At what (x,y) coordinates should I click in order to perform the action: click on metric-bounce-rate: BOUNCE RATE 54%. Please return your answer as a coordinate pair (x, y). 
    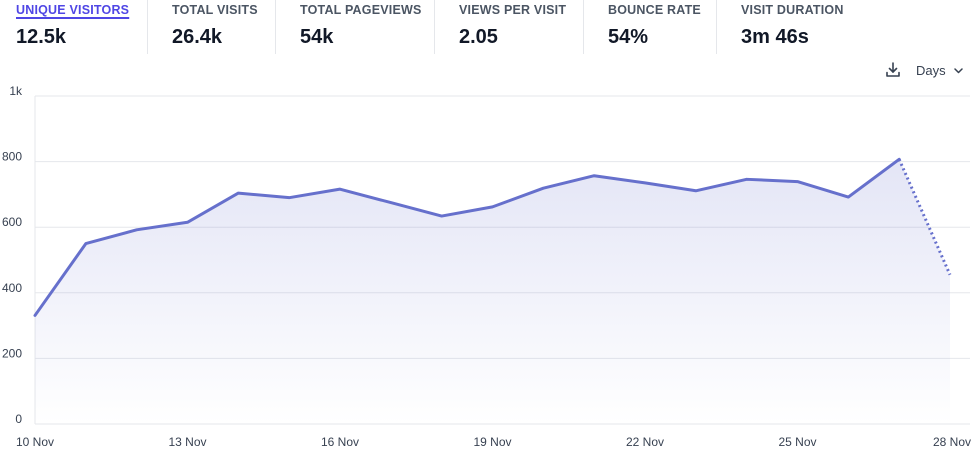
    Looking at the image, I should click on (658, 27).